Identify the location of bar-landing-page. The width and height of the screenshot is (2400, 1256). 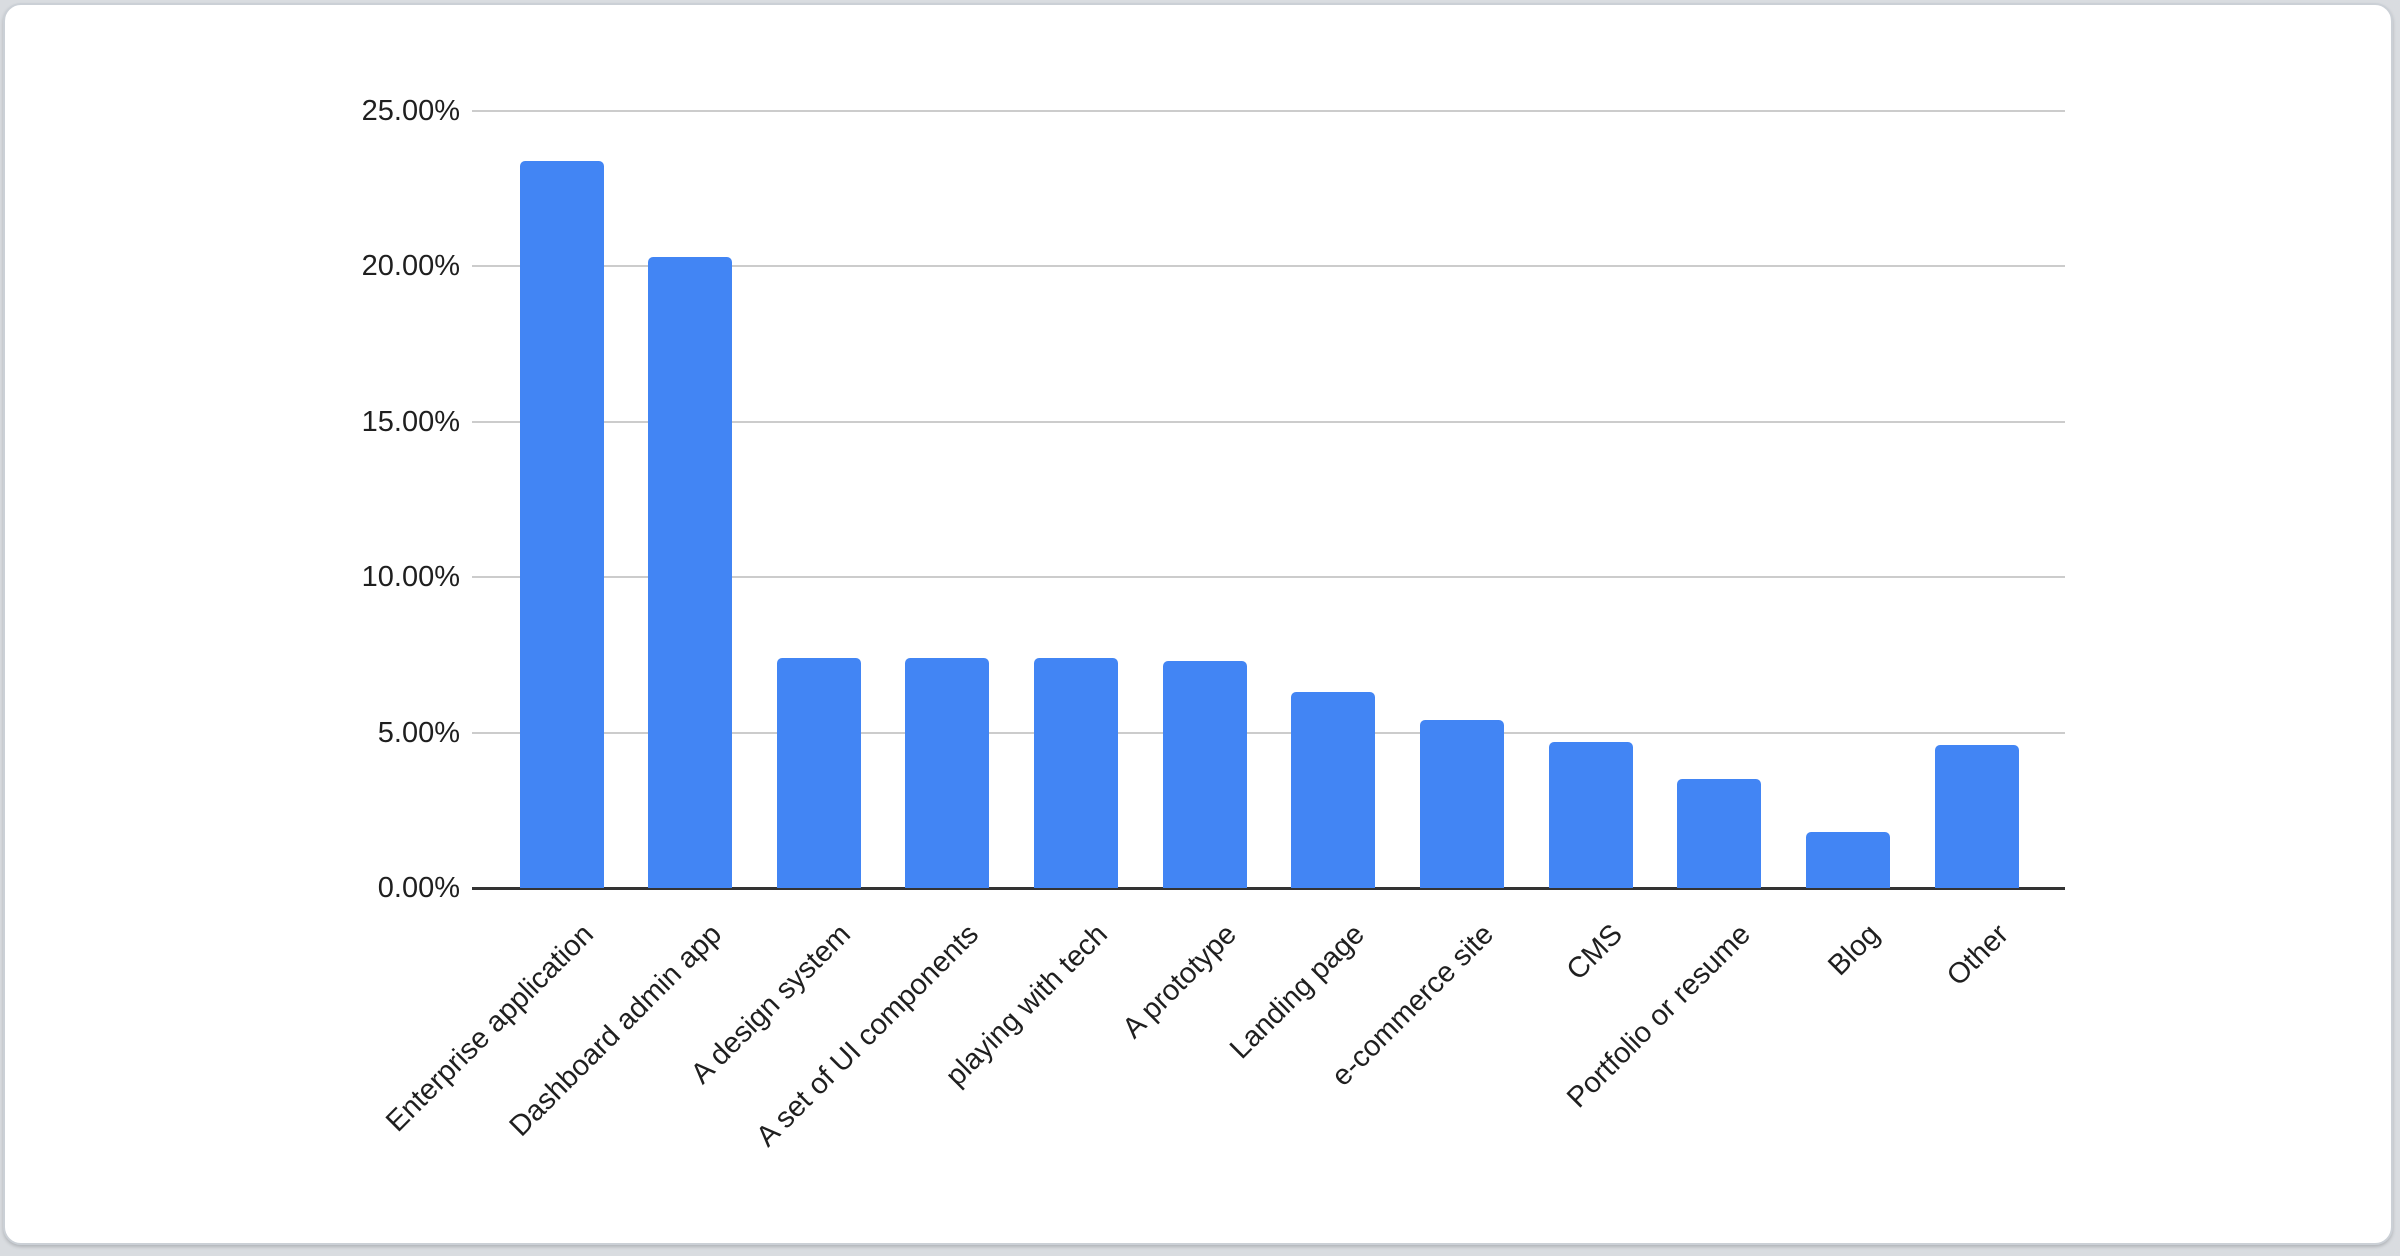
(1333, 790).